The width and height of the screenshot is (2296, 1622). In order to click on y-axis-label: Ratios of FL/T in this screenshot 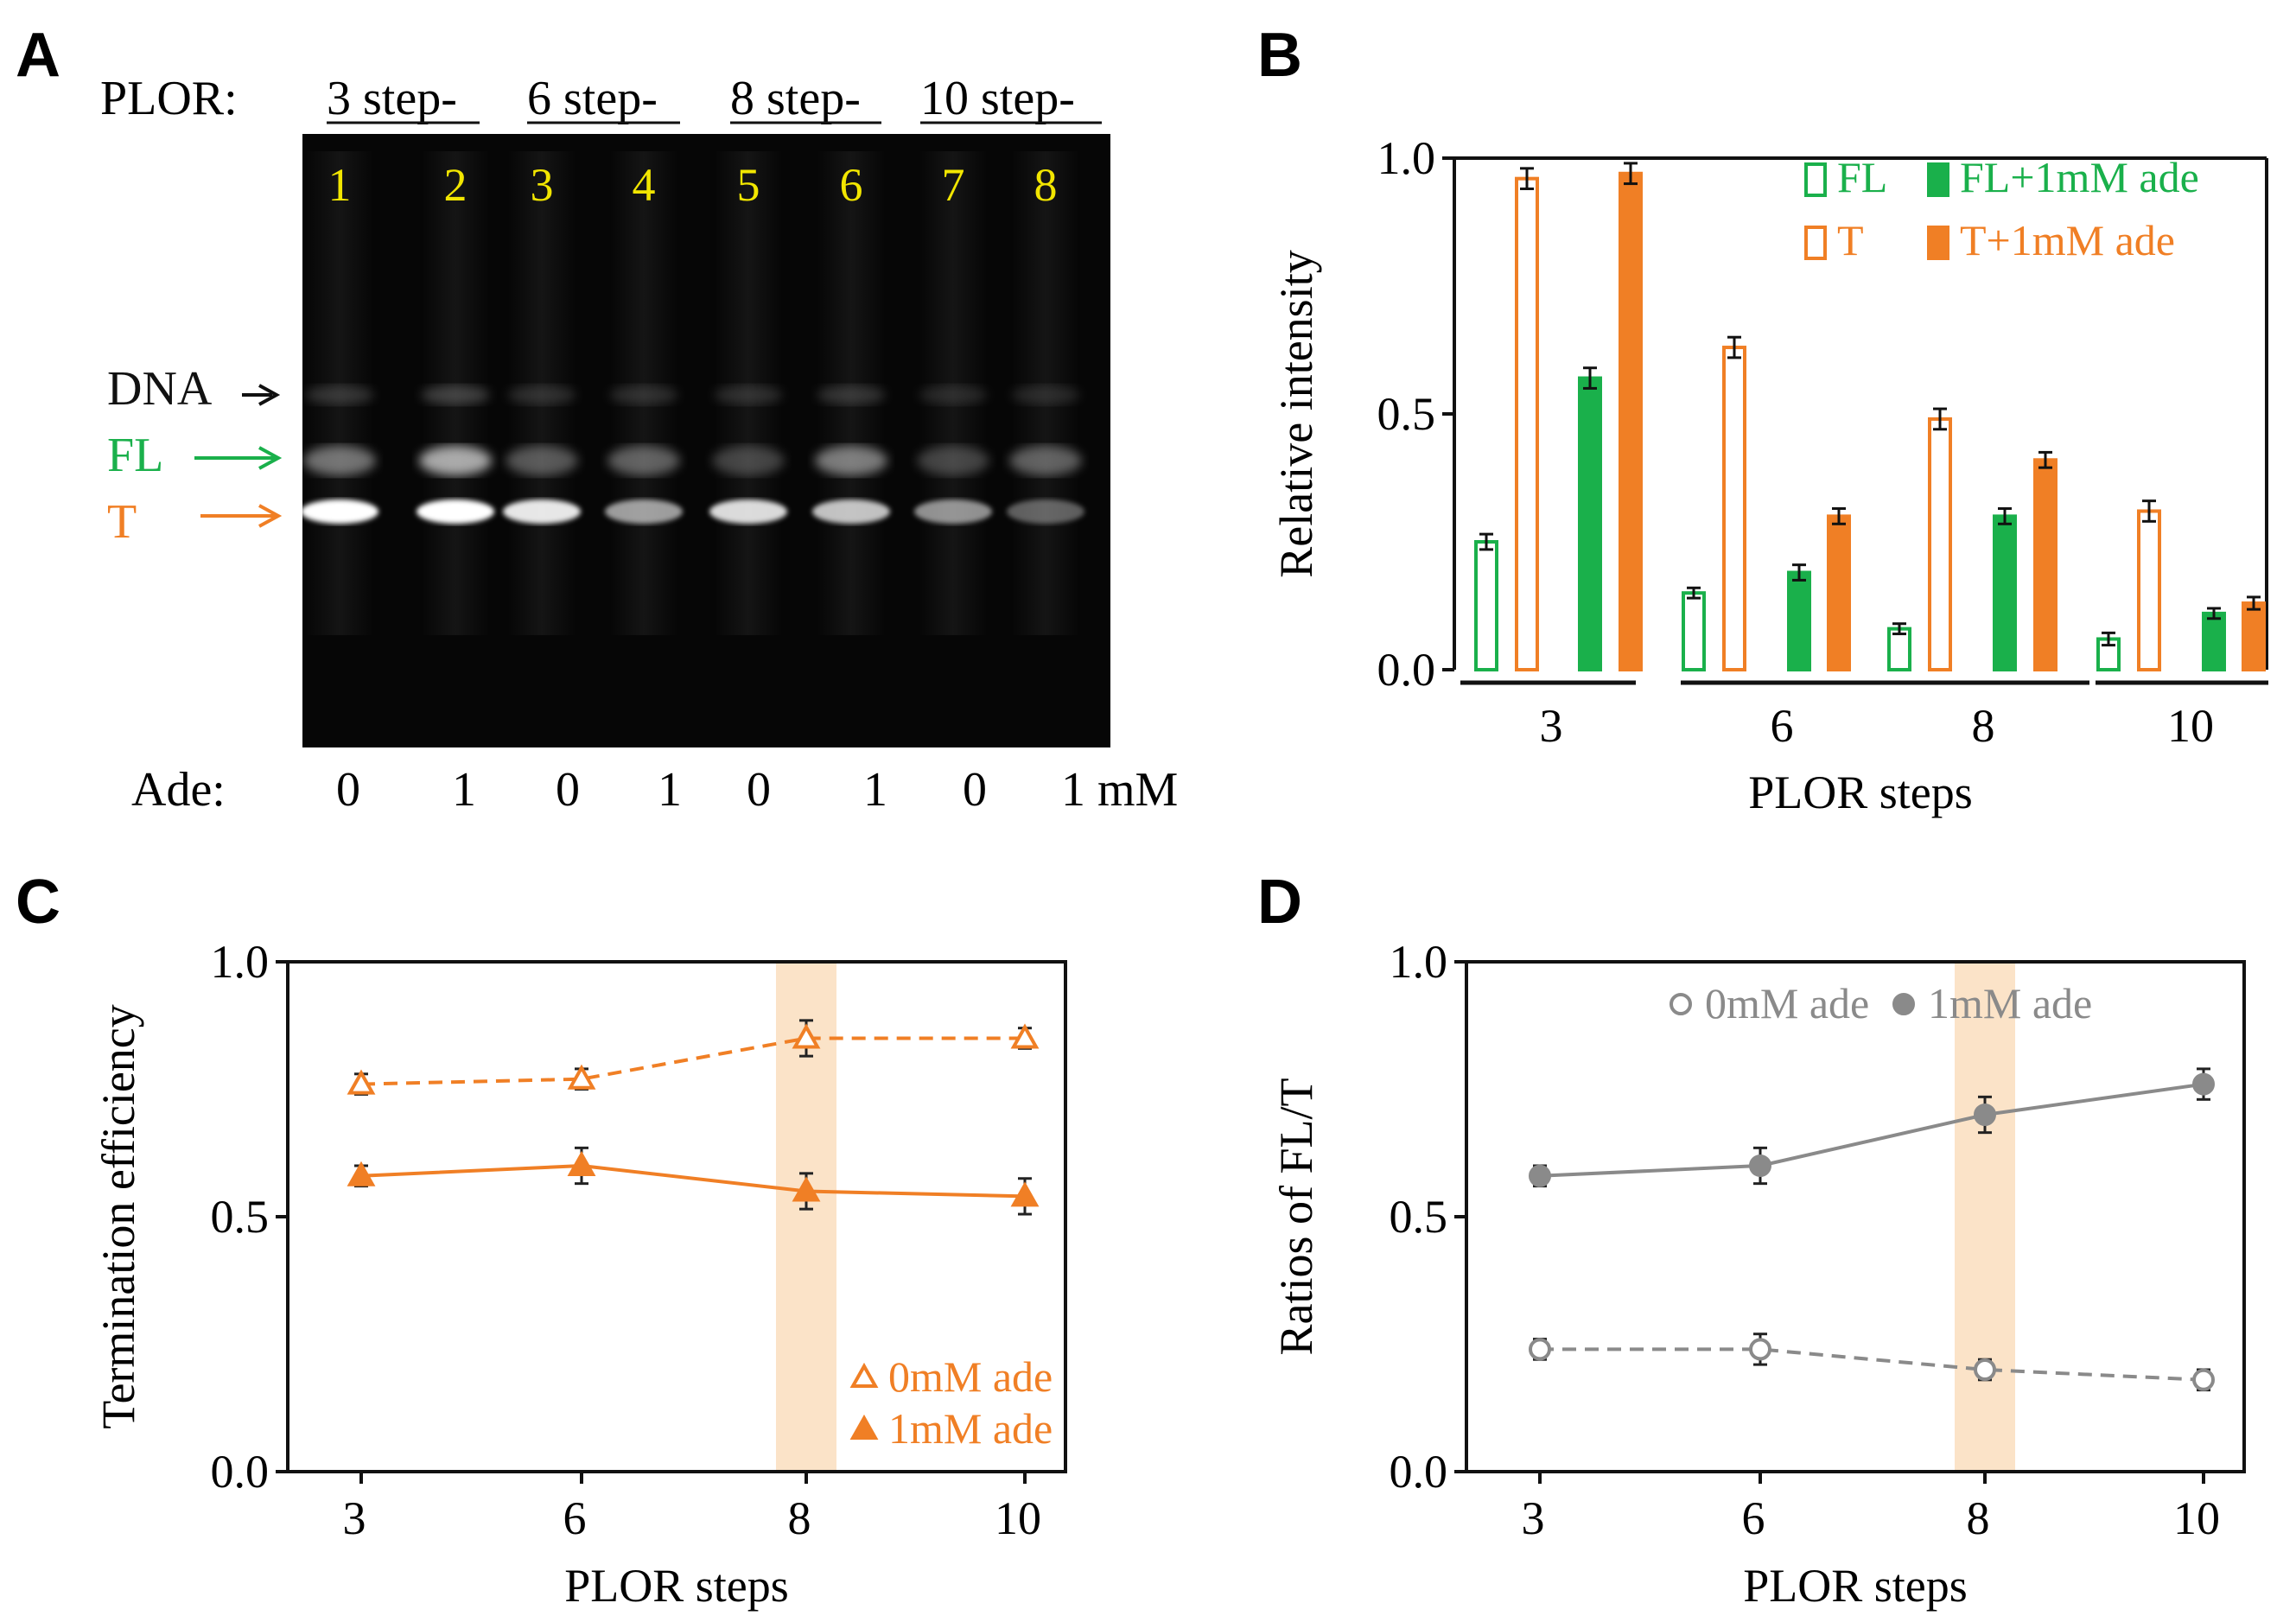, I will do `click(1296, 1216)`.